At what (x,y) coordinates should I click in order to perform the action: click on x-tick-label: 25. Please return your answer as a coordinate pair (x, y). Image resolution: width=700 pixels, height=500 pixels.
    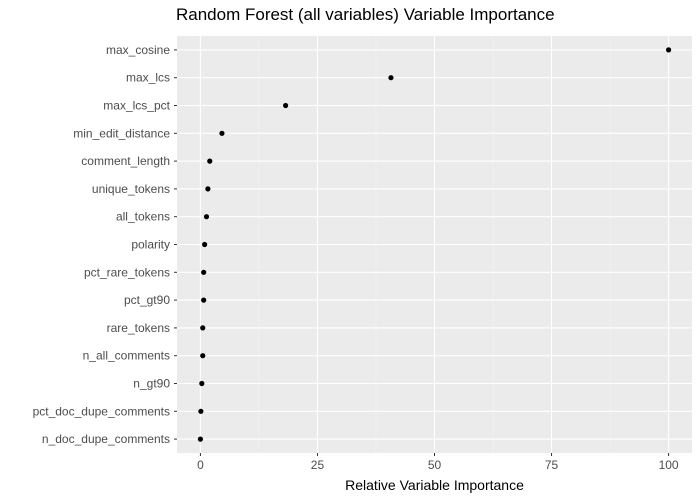
    Looking at the image, I should click on (318, 465).